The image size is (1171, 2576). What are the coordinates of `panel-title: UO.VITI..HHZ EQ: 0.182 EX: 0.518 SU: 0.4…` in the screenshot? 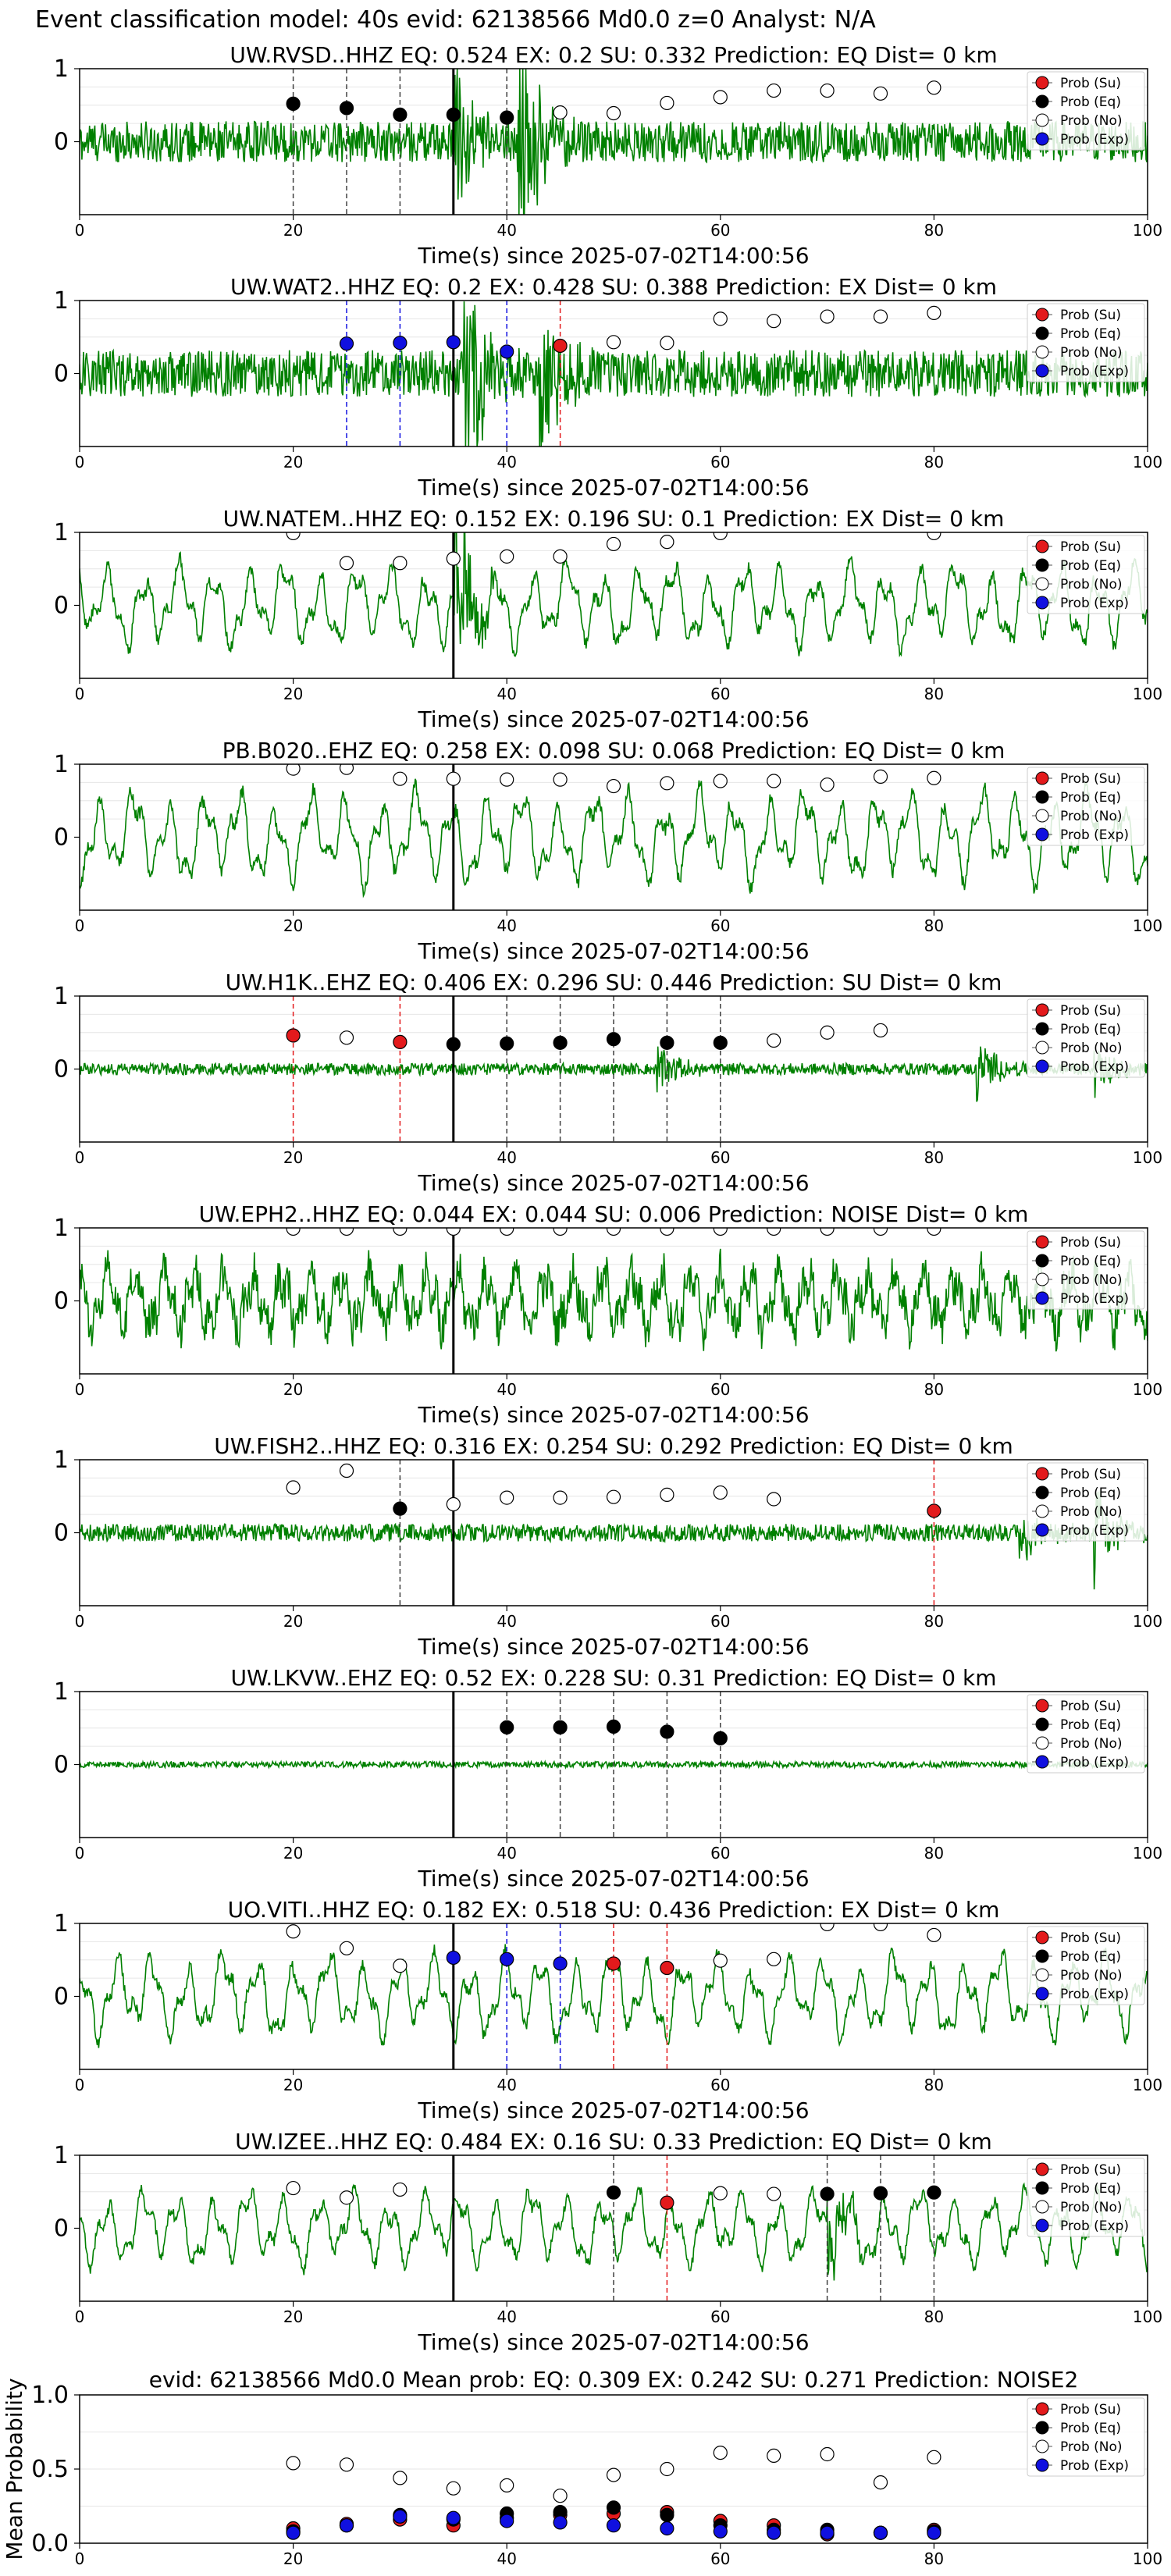 It's located at (614, 1910).